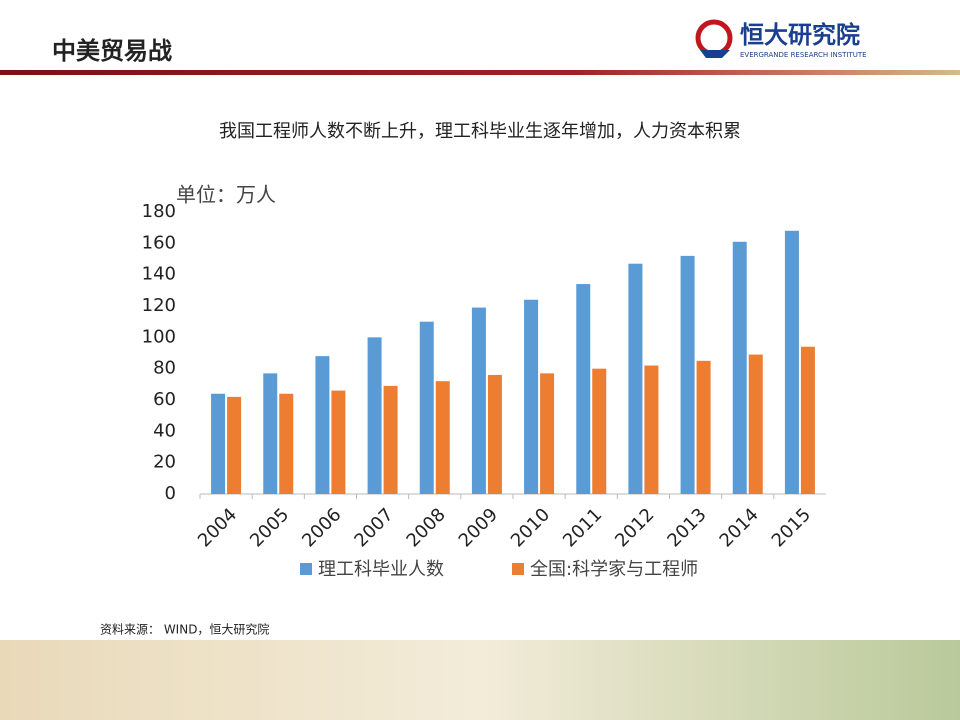 Image resolution: width=960 pixels, height=720 pixels. Describe the element at coordinates (170, 493) in the screenshot. I see `y-tick-label: 0` at that location.